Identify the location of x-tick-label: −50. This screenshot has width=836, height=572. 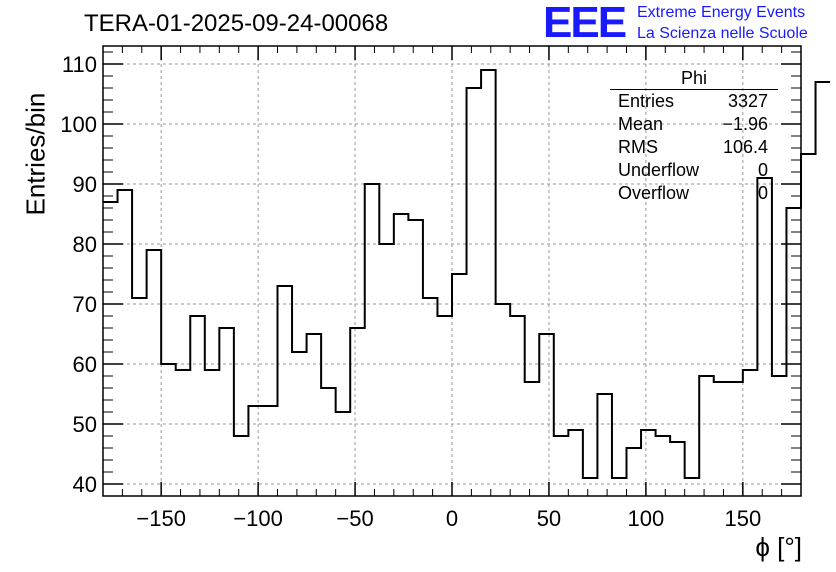
(354, 518).